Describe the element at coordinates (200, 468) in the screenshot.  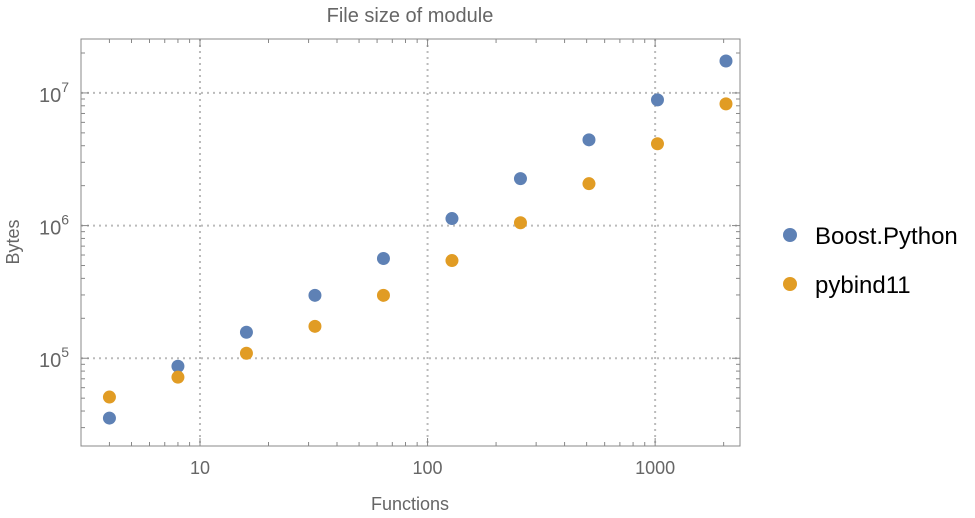
I see `x-tick-label: 10` at that location.